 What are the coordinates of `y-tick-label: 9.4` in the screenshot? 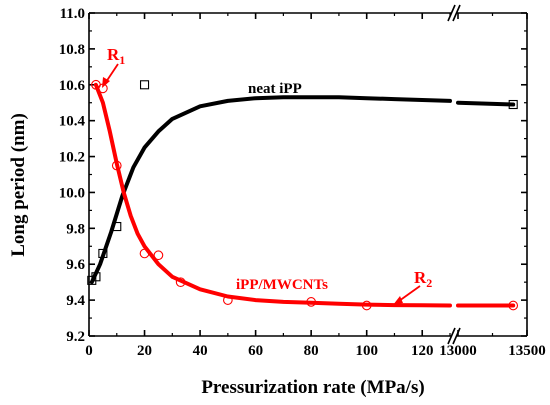 It's located at (75, 301).